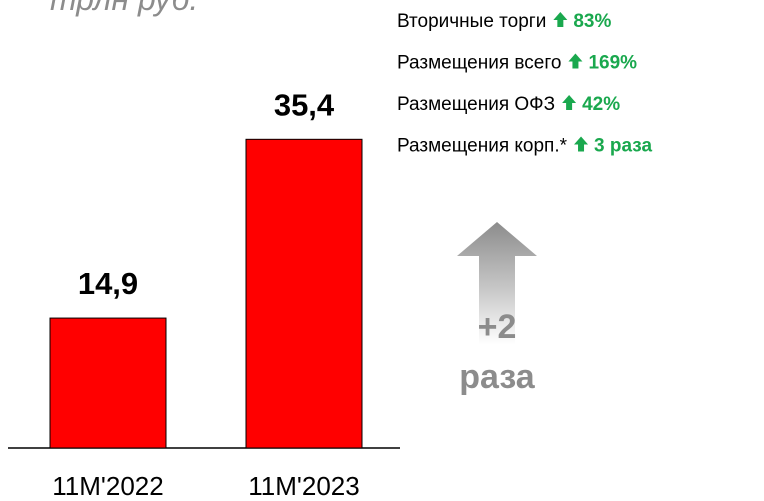 The image size is (764, 501). I want to click on growth-arrow, so click(497, 283).